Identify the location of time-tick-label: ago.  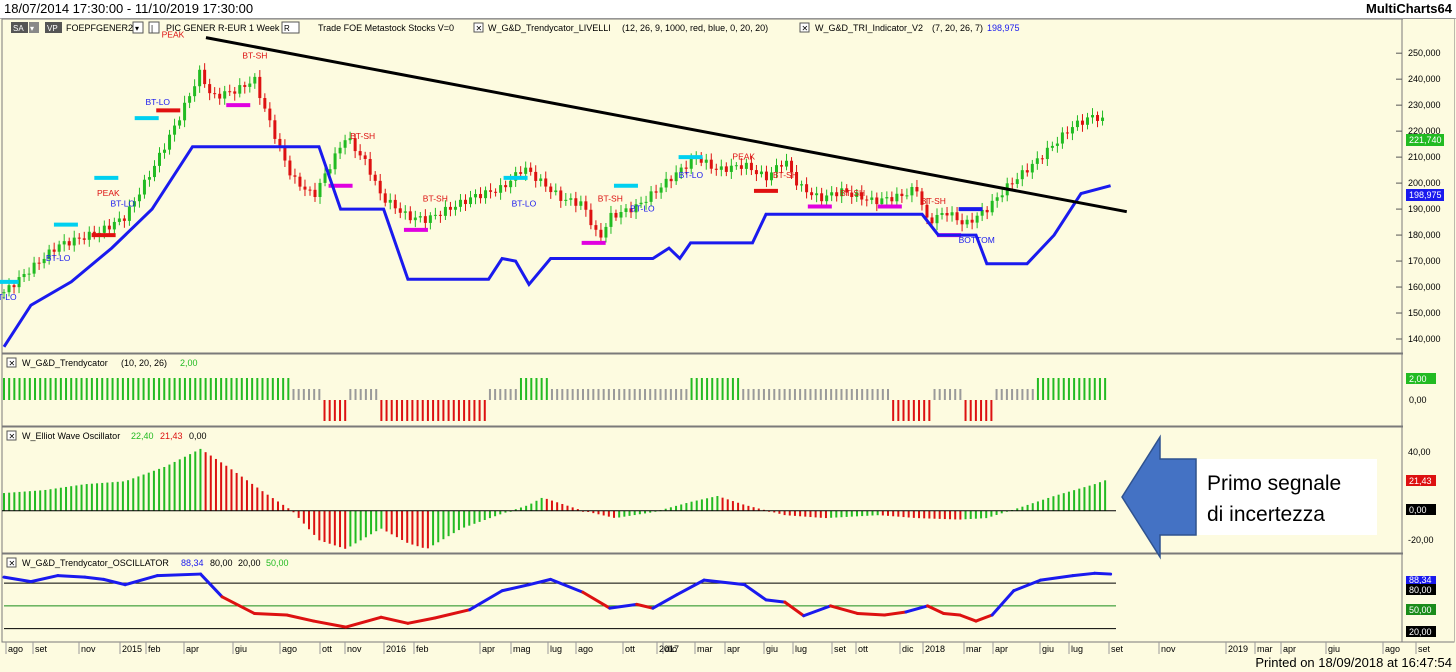
(15, 649).